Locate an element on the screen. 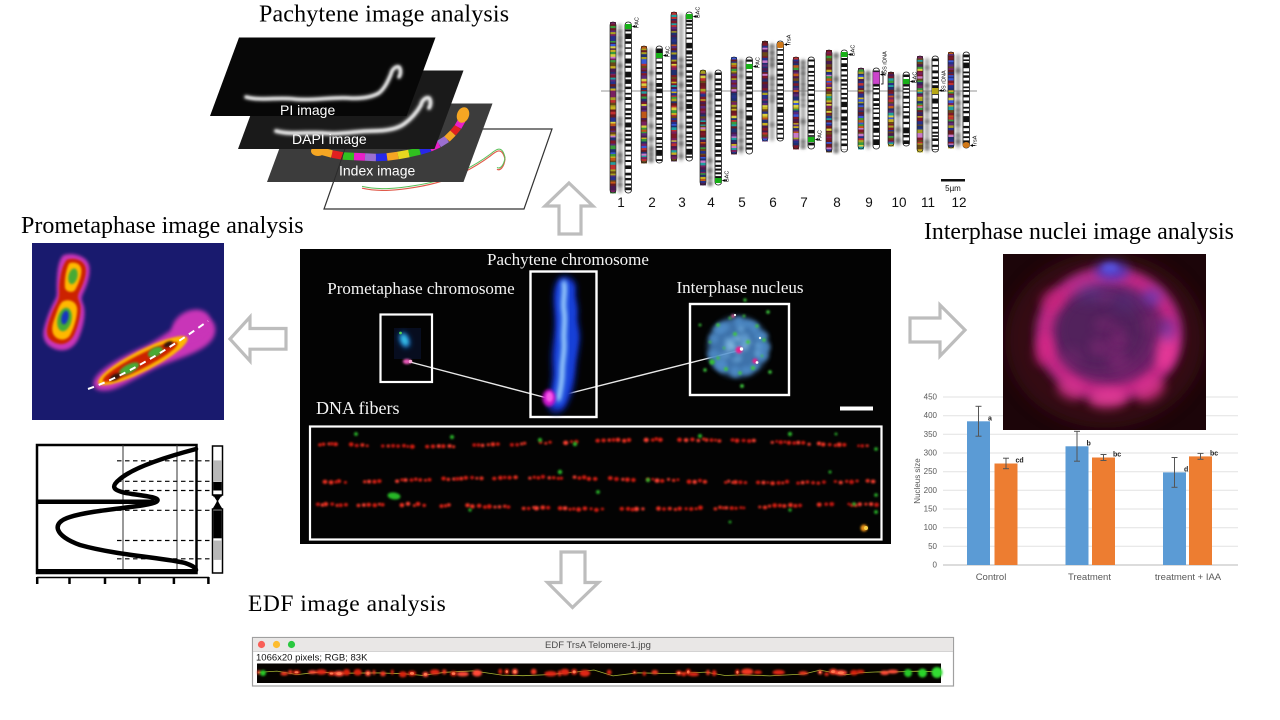  svg-text: a is located at coordinates (990, 418).